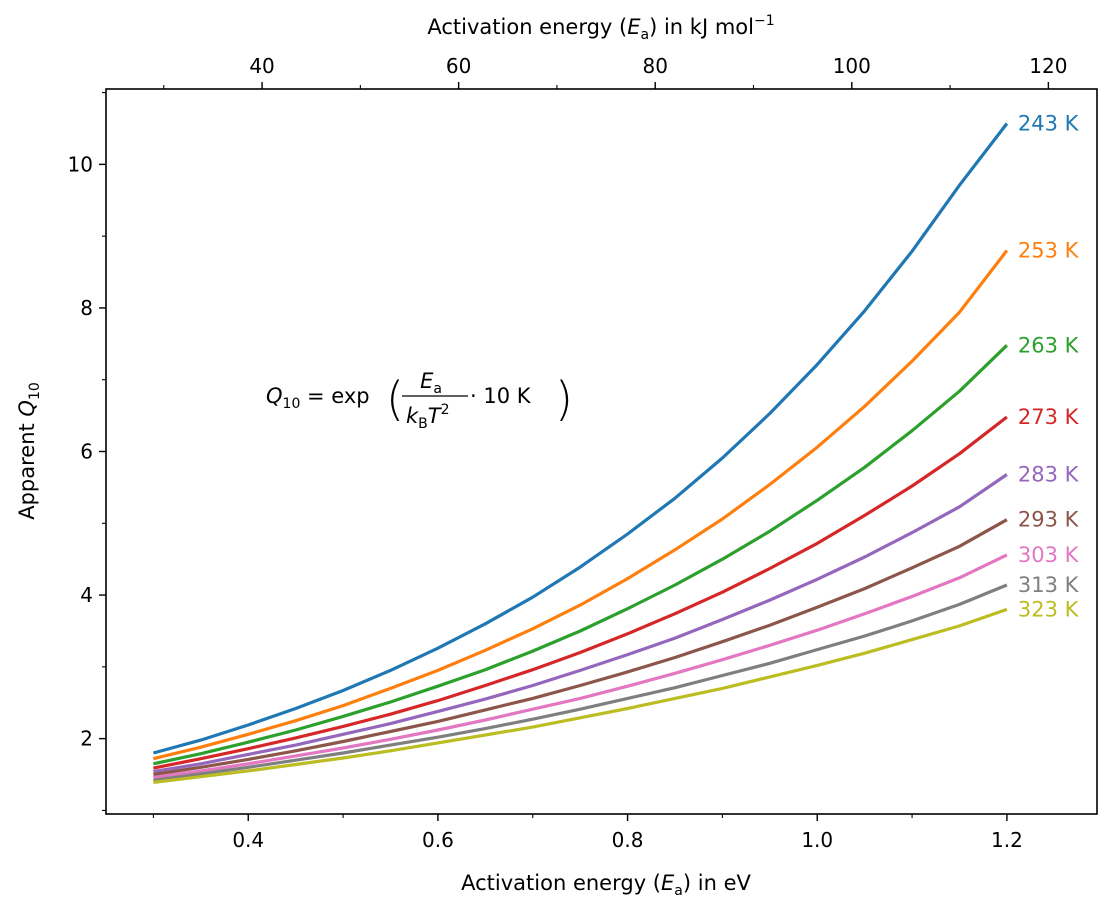  I want to click on x-tick-label: 0.4, so click(248, 840).